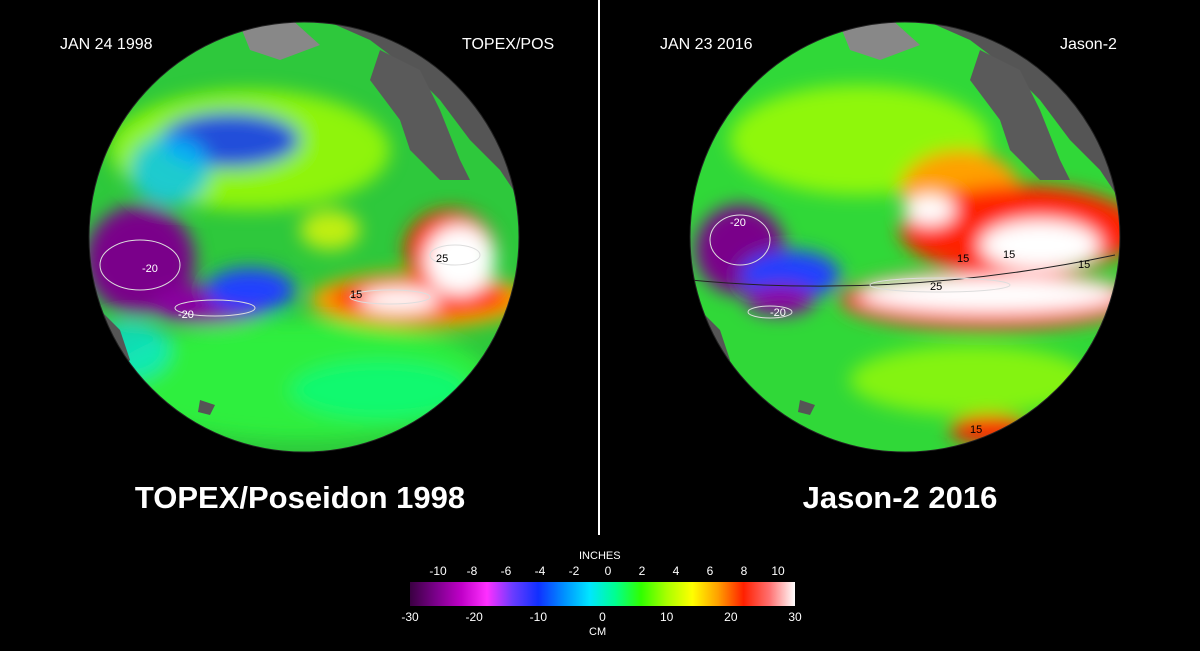 The height and width of the screenshot is (651, 1200). I want to click on cm-tick-label: 30, so click(795, 617).